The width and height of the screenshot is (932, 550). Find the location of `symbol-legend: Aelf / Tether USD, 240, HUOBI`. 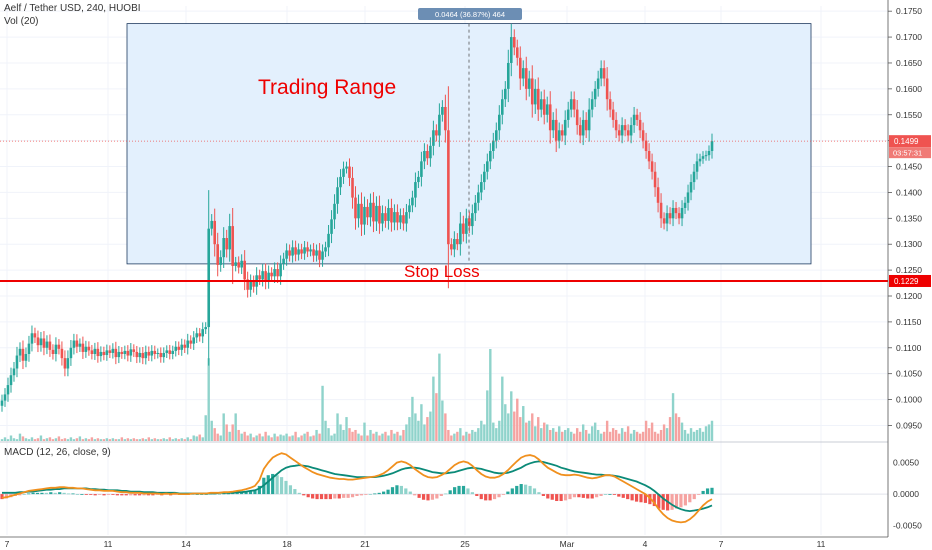

symbol-legend: Aelf / Tether USD, 240, HUOBI is located at coordinates (72, 8).